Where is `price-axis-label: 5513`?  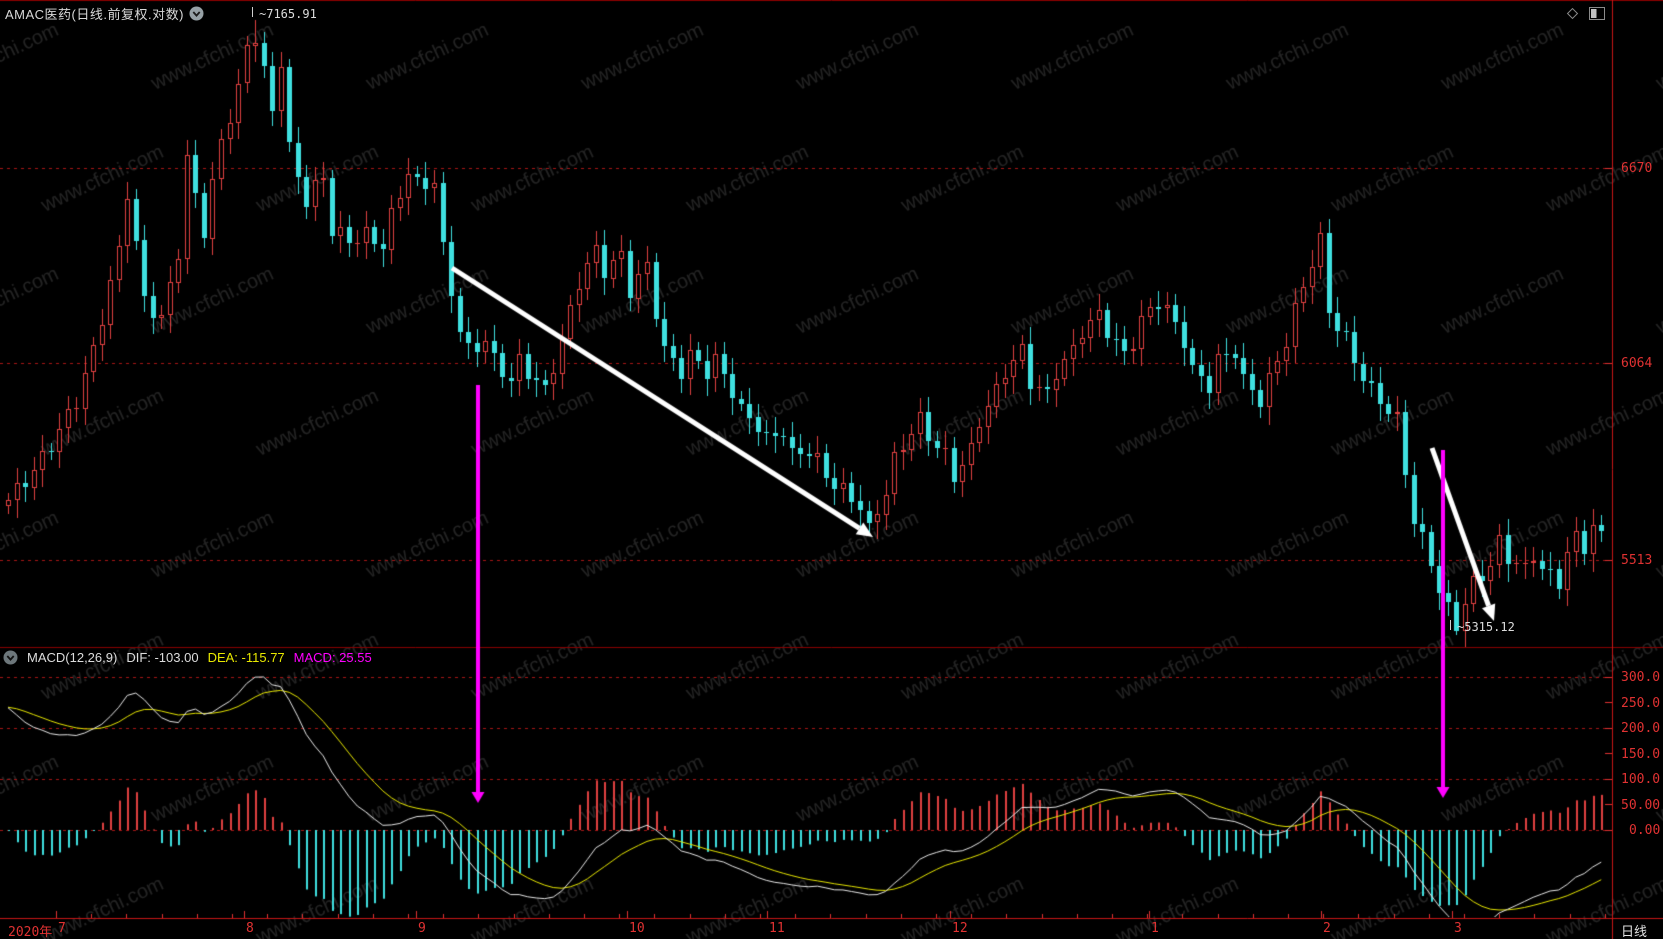
price-axis-label: 5513 is located at coordinates (1637, 560).